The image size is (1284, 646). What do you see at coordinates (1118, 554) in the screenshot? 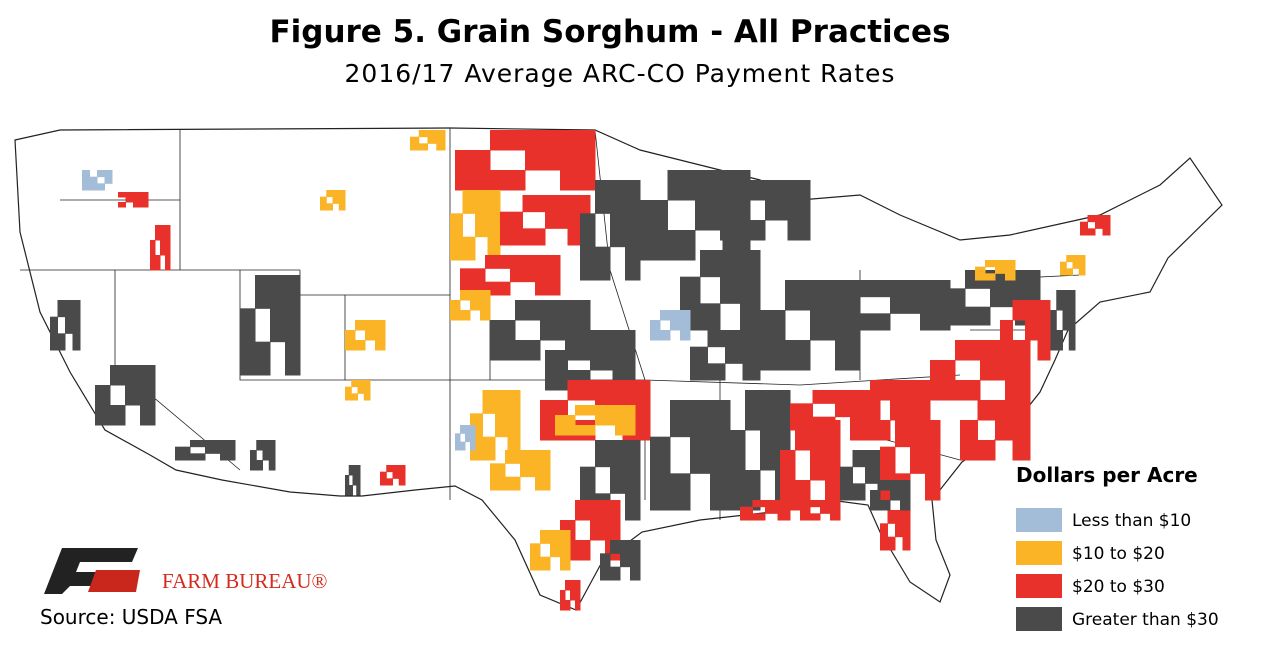
I see `legend-label: $10 to $20` at bounding box center [1118, 554].